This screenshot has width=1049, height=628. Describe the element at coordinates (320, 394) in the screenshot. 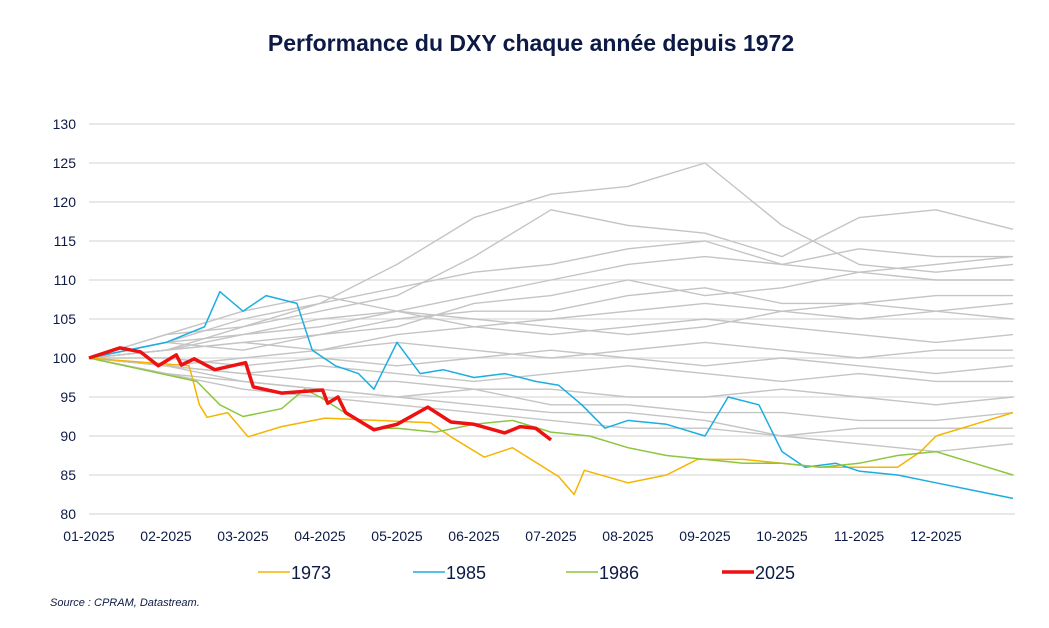

I see `series-line-2025` at that location.